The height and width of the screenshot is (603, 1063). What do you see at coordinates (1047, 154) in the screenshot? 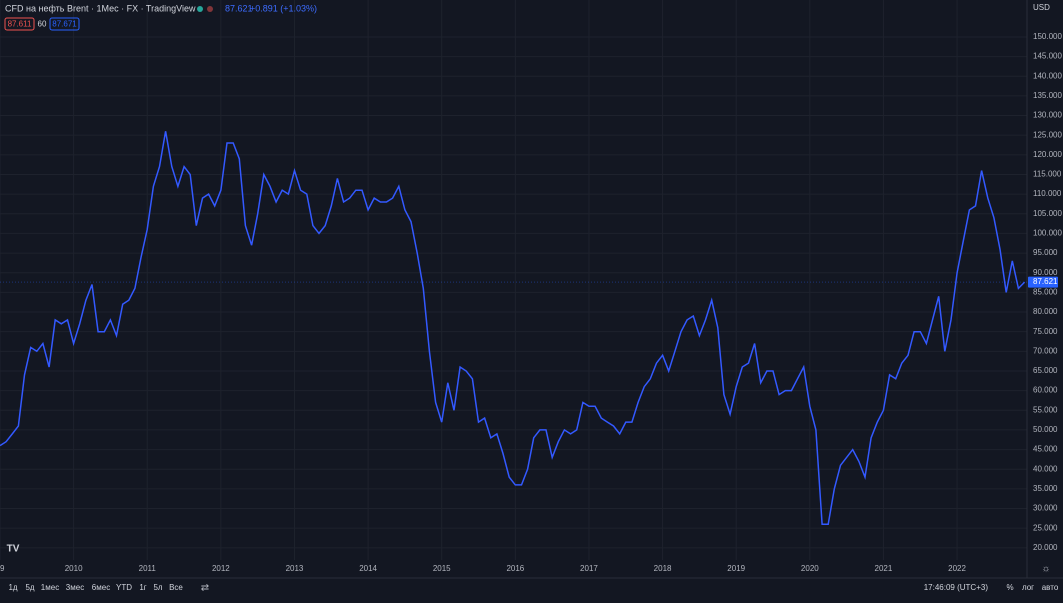
I see `y-tick-label: 120.000` at bounding box center [1047, 154].